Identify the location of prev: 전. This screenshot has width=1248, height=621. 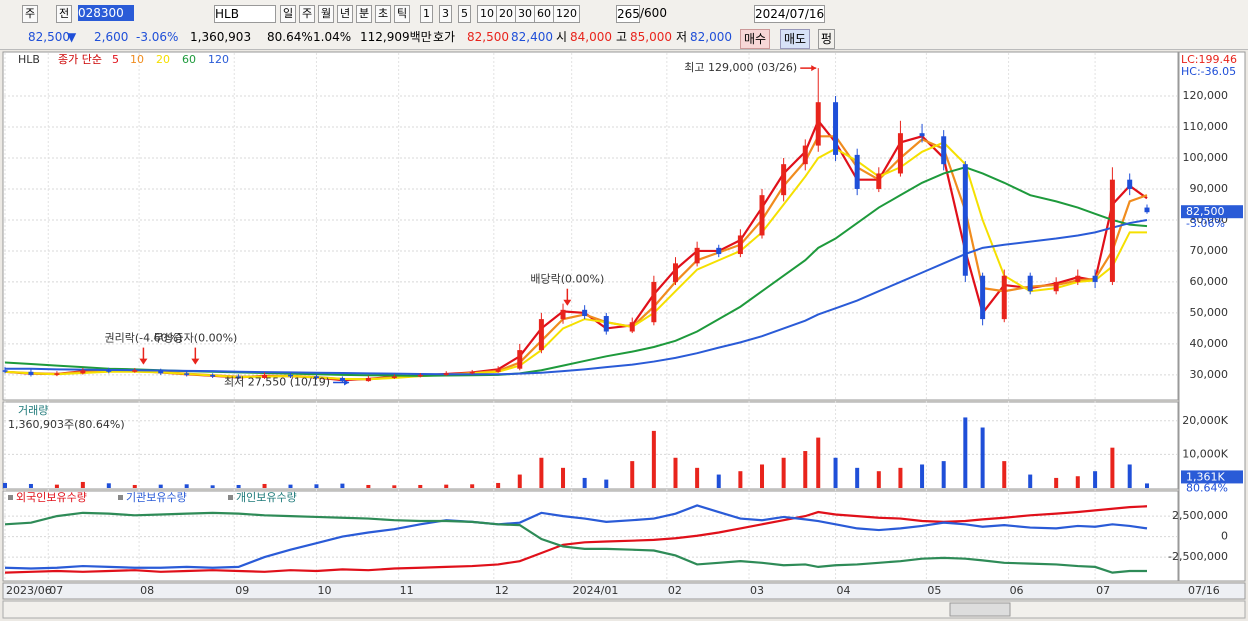
(64, 14).